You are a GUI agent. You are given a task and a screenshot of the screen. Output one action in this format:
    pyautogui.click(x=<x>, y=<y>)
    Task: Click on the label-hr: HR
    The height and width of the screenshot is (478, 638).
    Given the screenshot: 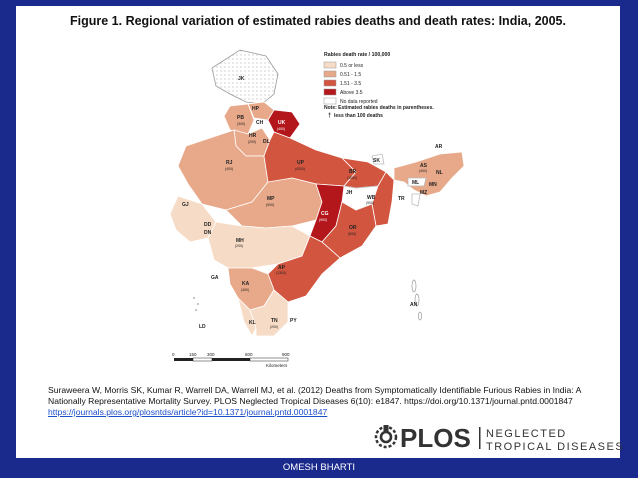 What is the action you would take?
    pyautogui.click(x=253, y=136)
    